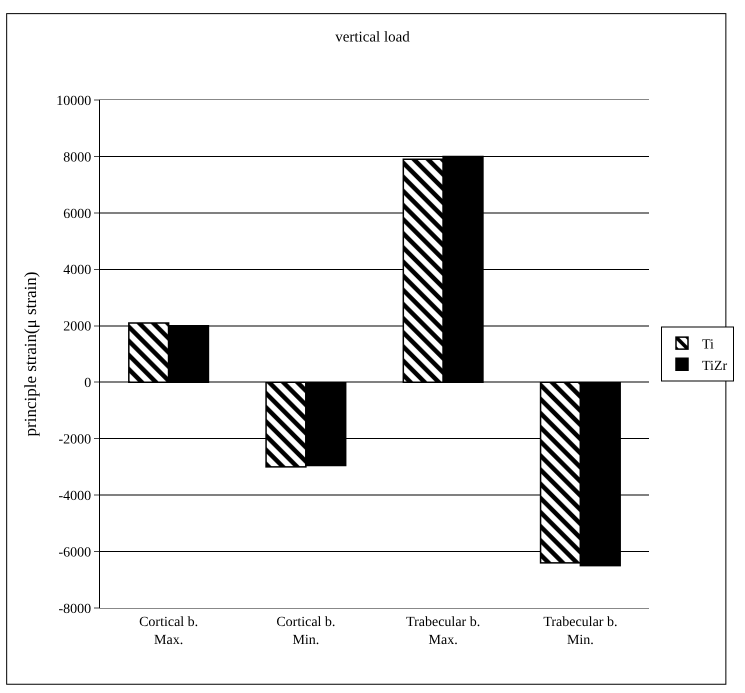  I want to click on x-tick-label: Trabecular b. Min., so click(580, 631).